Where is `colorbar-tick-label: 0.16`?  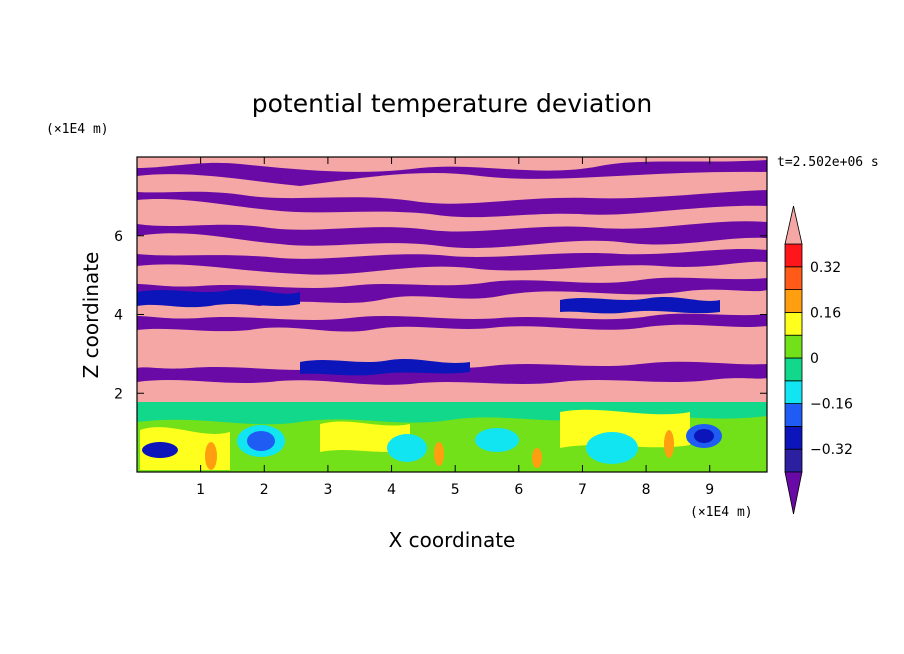 colorbar-tick-label: 0.16 is located at coordinates (825, 313).